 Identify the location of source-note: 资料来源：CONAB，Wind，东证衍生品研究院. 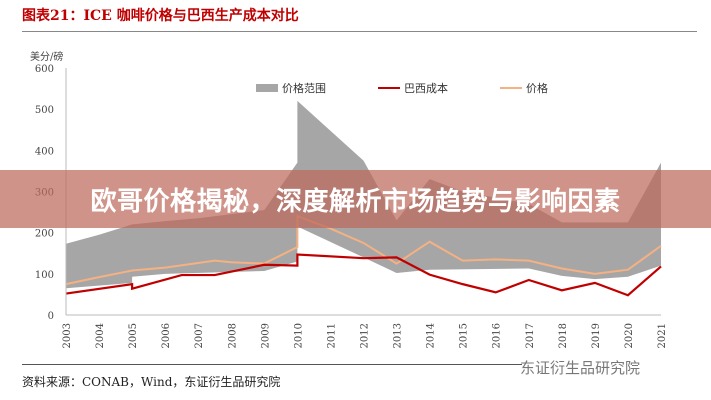
(151, 382).